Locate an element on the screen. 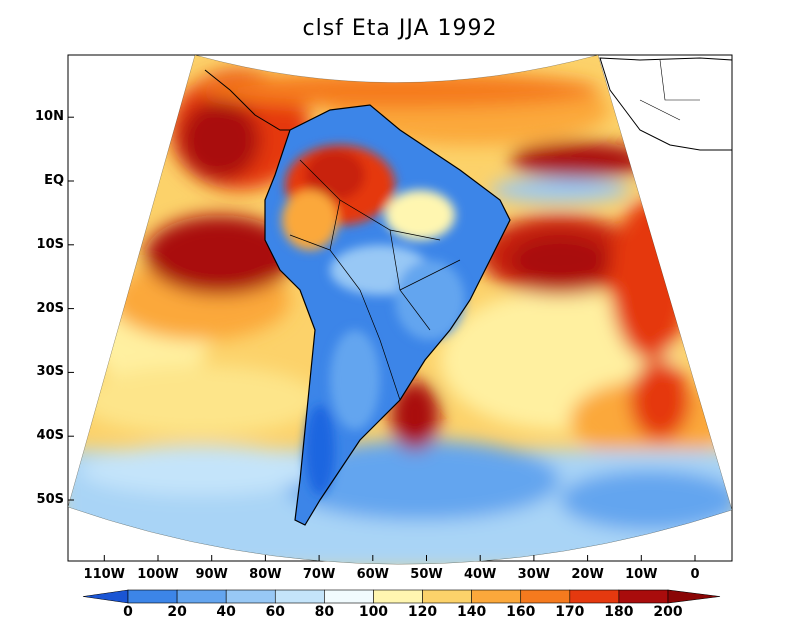 The width and height of the screenshot is (800, 620). lon-label: 110W is located at coordinates (104, 574).